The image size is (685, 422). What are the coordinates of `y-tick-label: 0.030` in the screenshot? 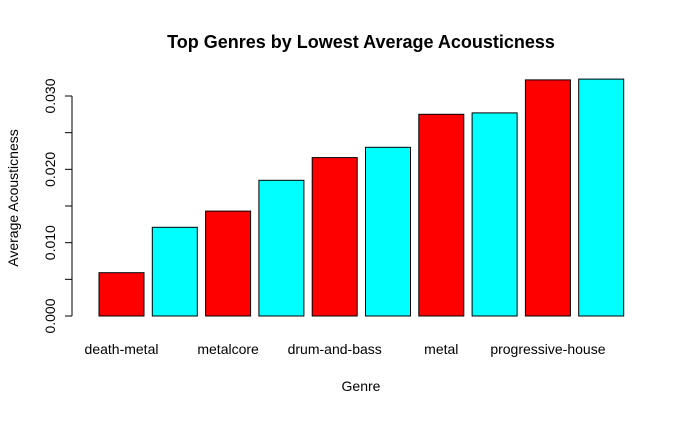 It's located at (50, 95).